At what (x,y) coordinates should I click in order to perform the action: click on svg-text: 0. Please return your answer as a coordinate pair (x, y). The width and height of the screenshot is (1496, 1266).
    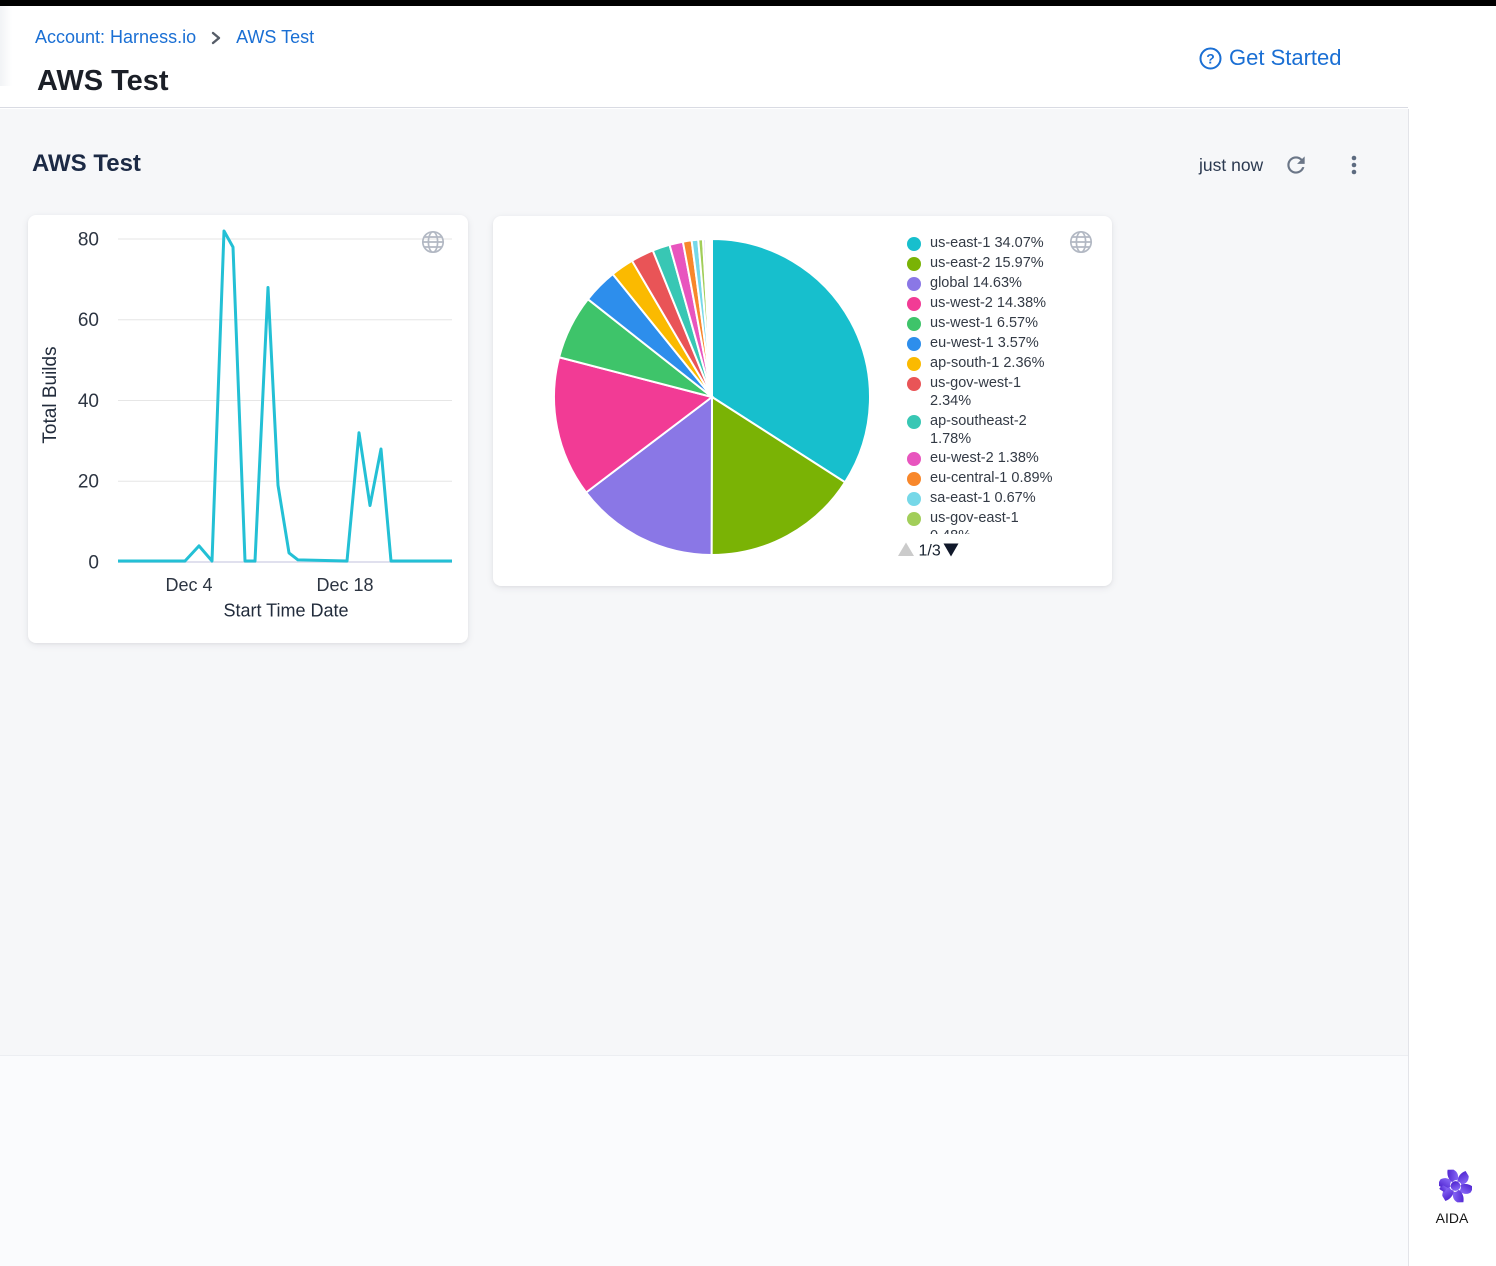
    Looking at the image, I should click on (93, 563).